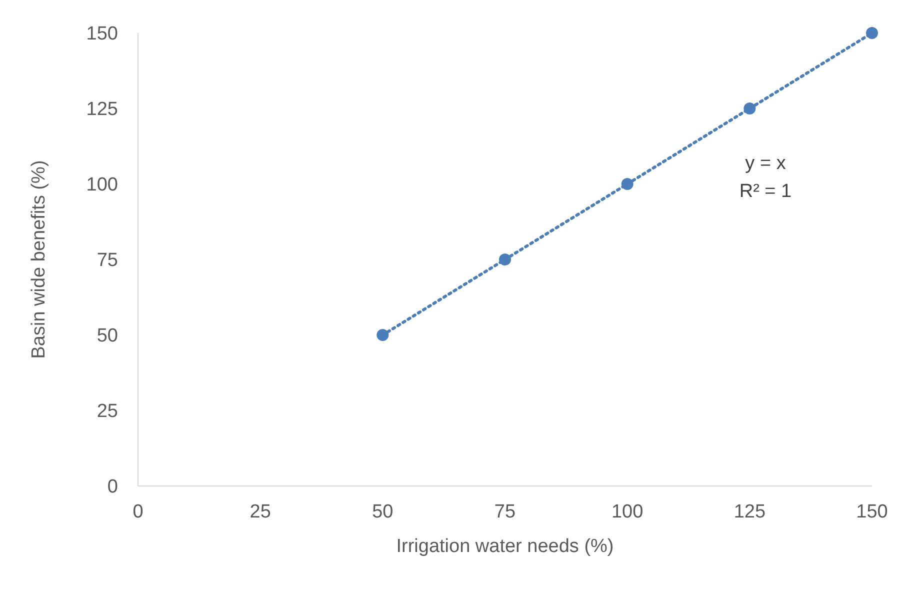  Describe the element at coordinates (750, 511) in the screenshot. I see `x-tick-label: 125` at that location.